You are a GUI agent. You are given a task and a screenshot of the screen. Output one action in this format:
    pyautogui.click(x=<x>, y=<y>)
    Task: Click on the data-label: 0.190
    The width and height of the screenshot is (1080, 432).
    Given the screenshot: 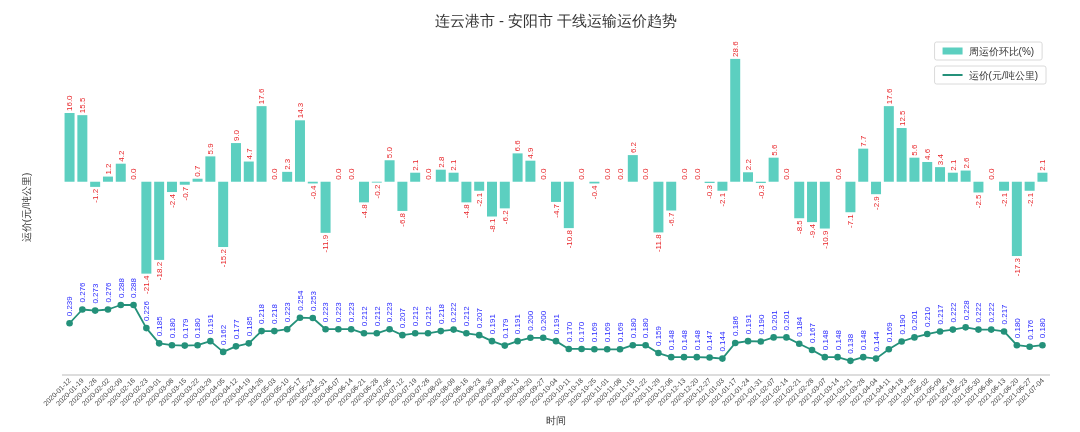 What is the action you would take?
    pyautogui.click(x=761, y=324)
    